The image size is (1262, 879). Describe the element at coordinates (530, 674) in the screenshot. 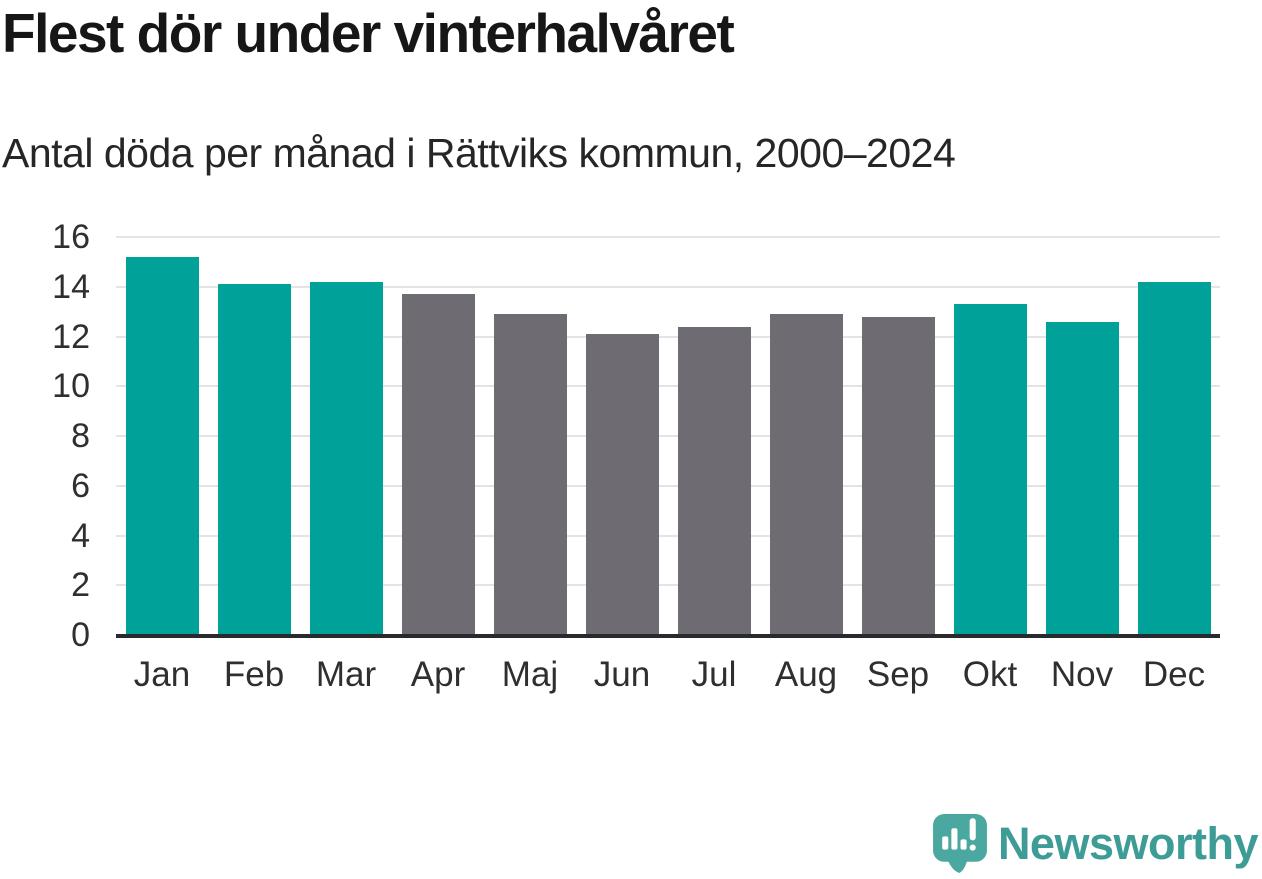

I see `x-tick-label-maj: Maj` at that location.